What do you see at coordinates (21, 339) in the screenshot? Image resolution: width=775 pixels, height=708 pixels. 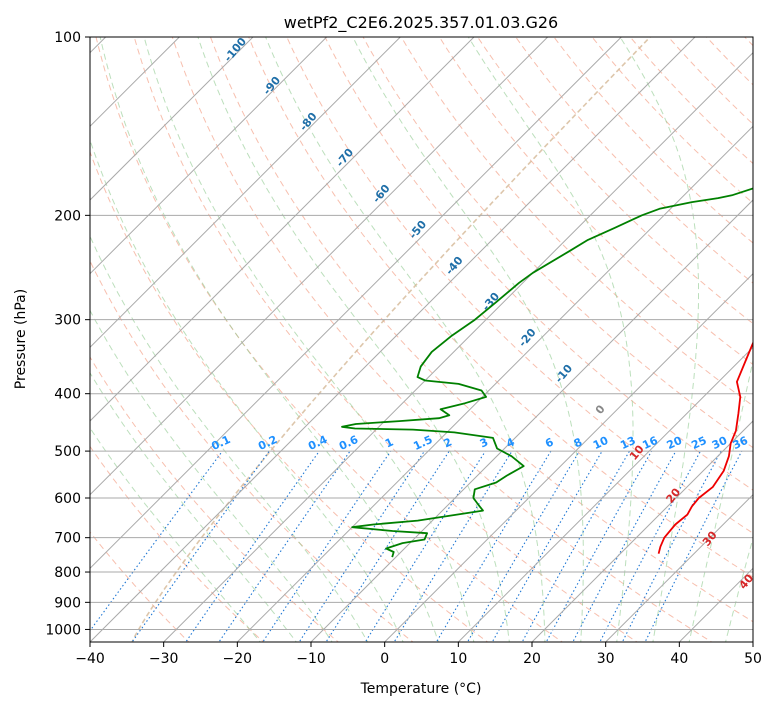 I see `y-axis-label: Pressure (hPa)` at bounding box center [21, 339].